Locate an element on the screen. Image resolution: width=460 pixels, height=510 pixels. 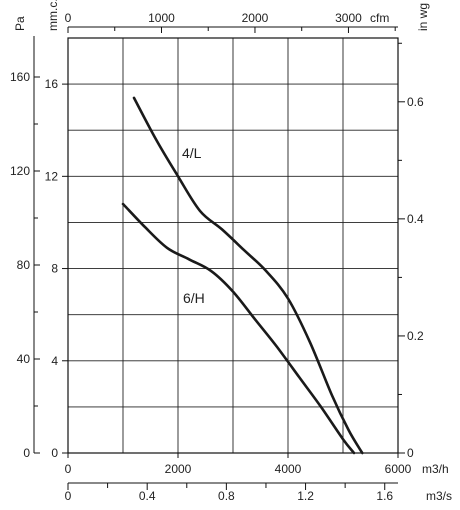
y-axis-inwg-label: in wg is located at coordinates (423, 17).